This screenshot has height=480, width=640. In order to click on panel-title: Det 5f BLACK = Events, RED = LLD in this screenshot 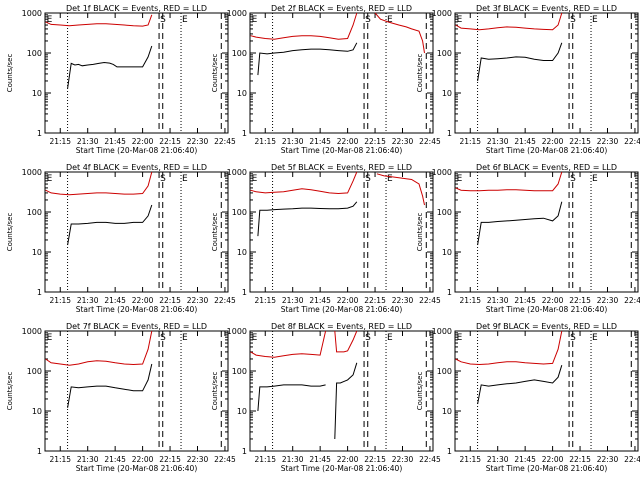, I will do `click(341, 167)`.